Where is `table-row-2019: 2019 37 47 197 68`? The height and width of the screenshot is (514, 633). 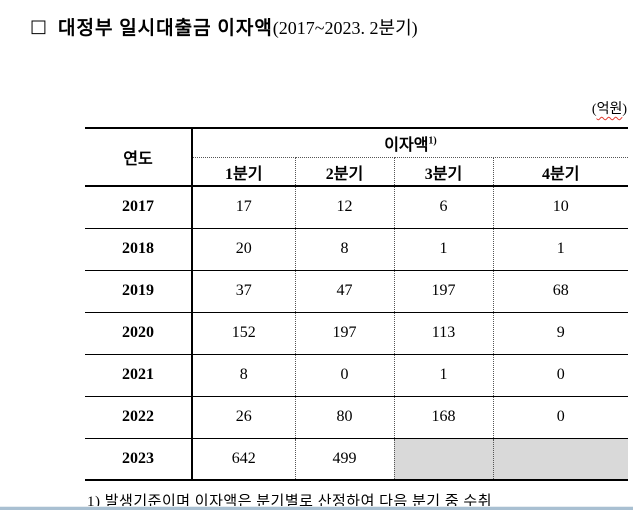
table-row-2019: 2019 37 47 197 68 is located at coordinates (357, 290).